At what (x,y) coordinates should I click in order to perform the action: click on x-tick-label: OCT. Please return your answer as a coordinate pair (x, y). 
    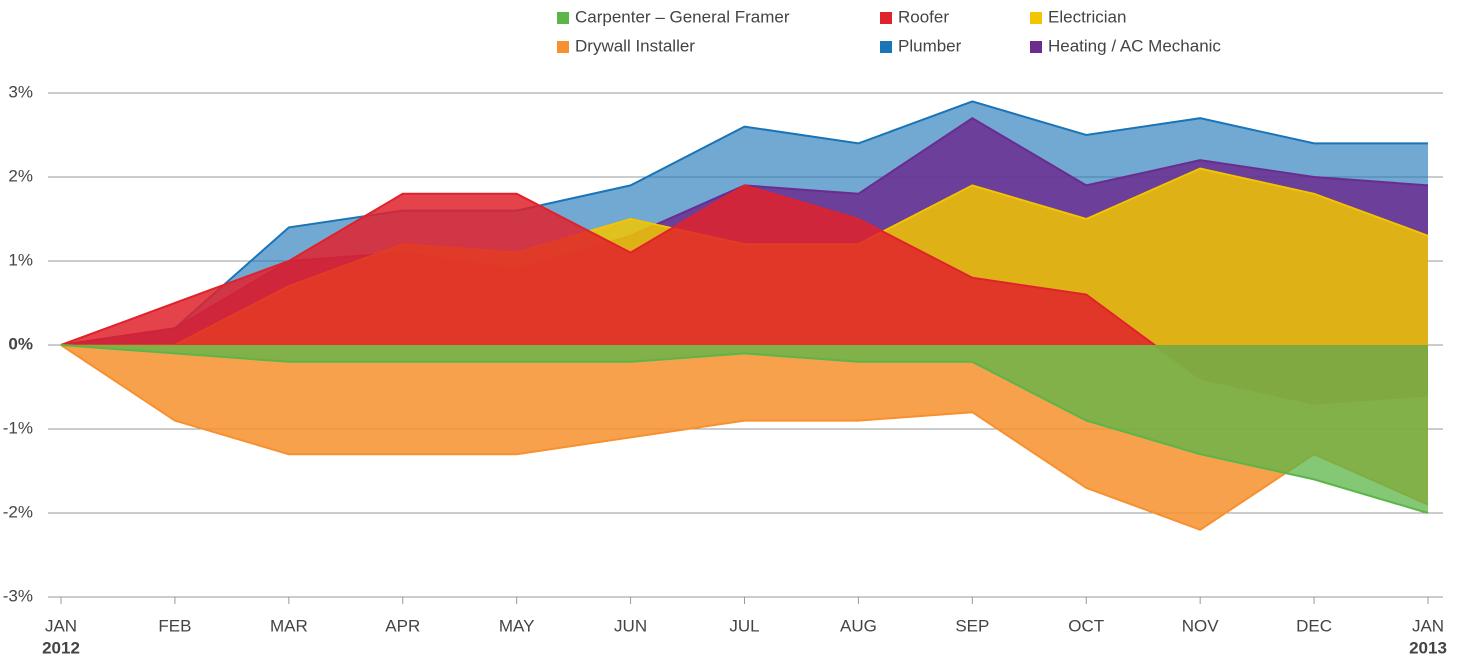
    Looking at the image, I should click on (1086, 625).